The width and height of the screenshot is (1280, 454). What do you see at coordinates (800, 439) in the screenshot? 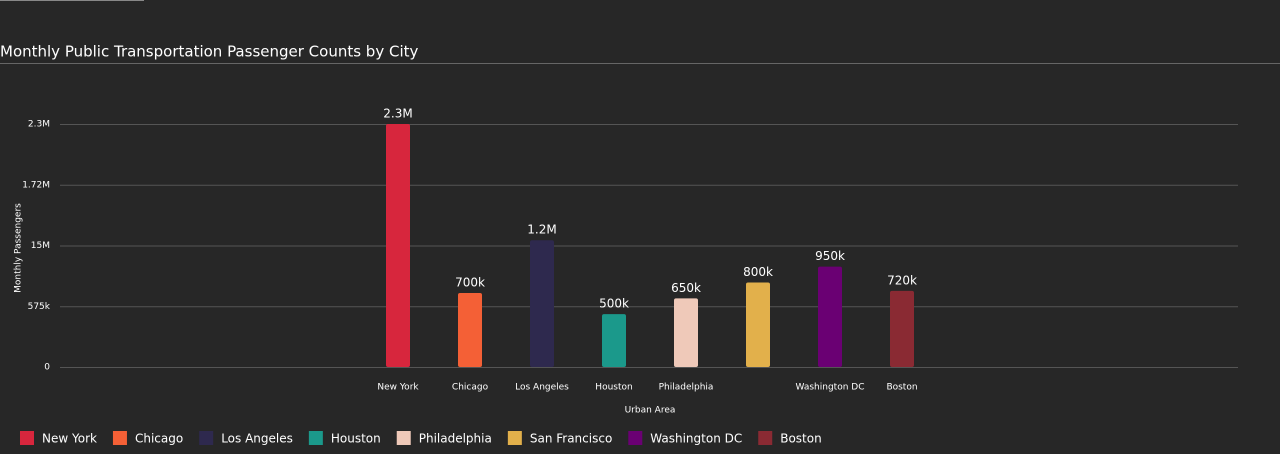
I see `legend-label: Boston` at bounding box center [800, 439].